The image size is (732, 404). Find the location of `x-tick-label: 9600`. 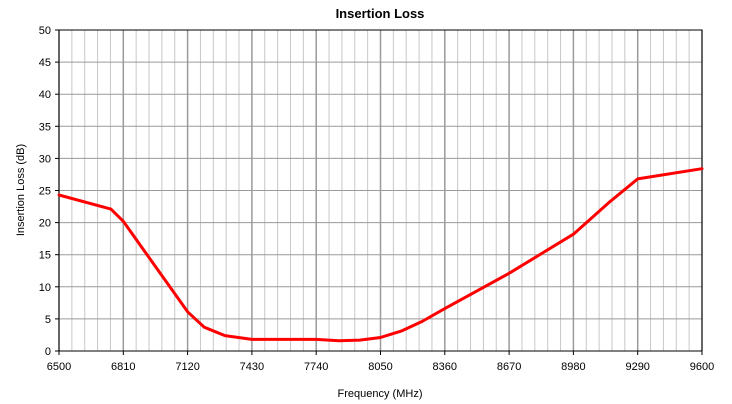

x-tick-label: 9600 is located at coordinates (702, 367).